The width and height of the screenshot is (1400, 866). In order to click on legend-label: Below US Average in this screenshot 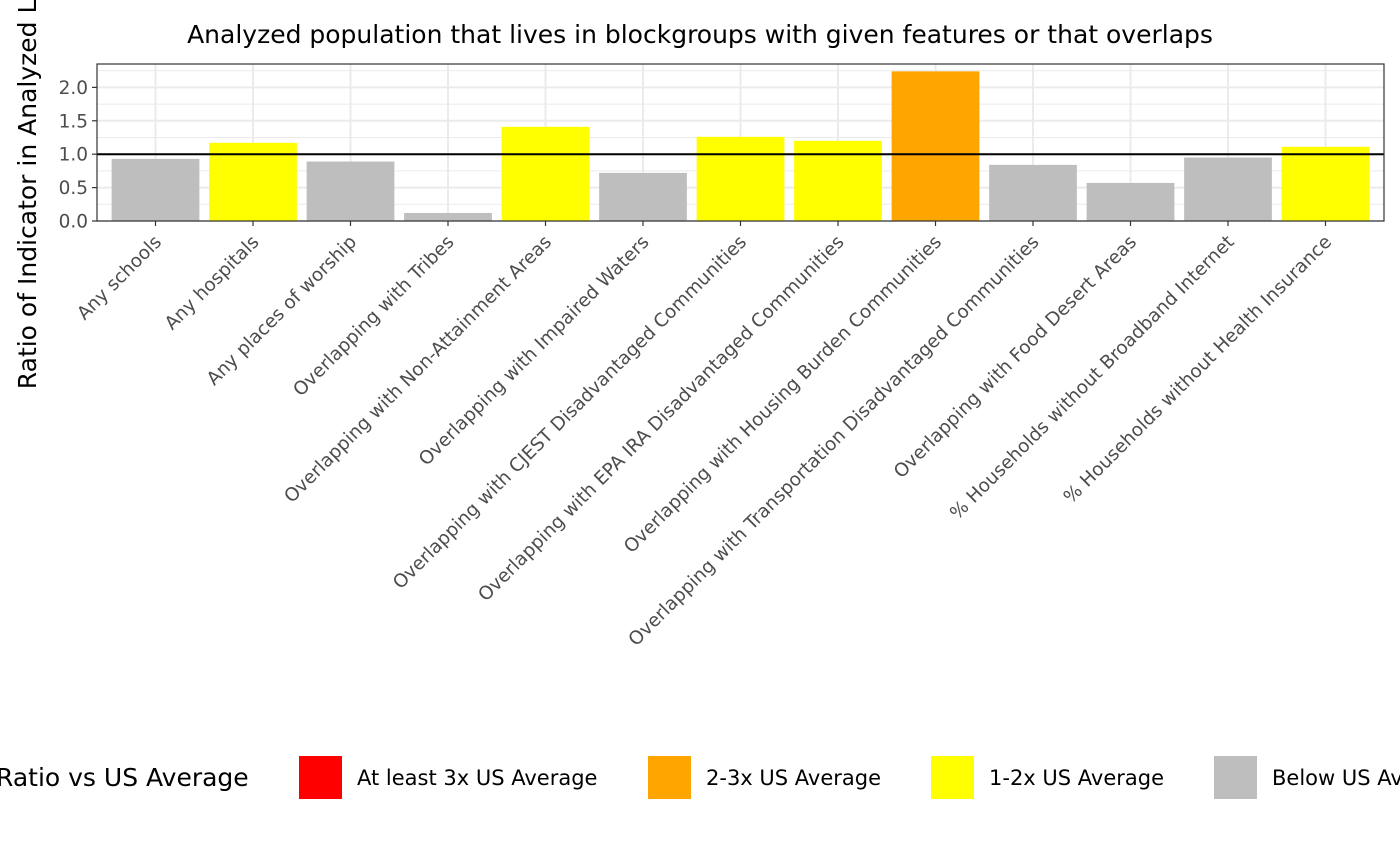, I will do `click(1336, 778)`.